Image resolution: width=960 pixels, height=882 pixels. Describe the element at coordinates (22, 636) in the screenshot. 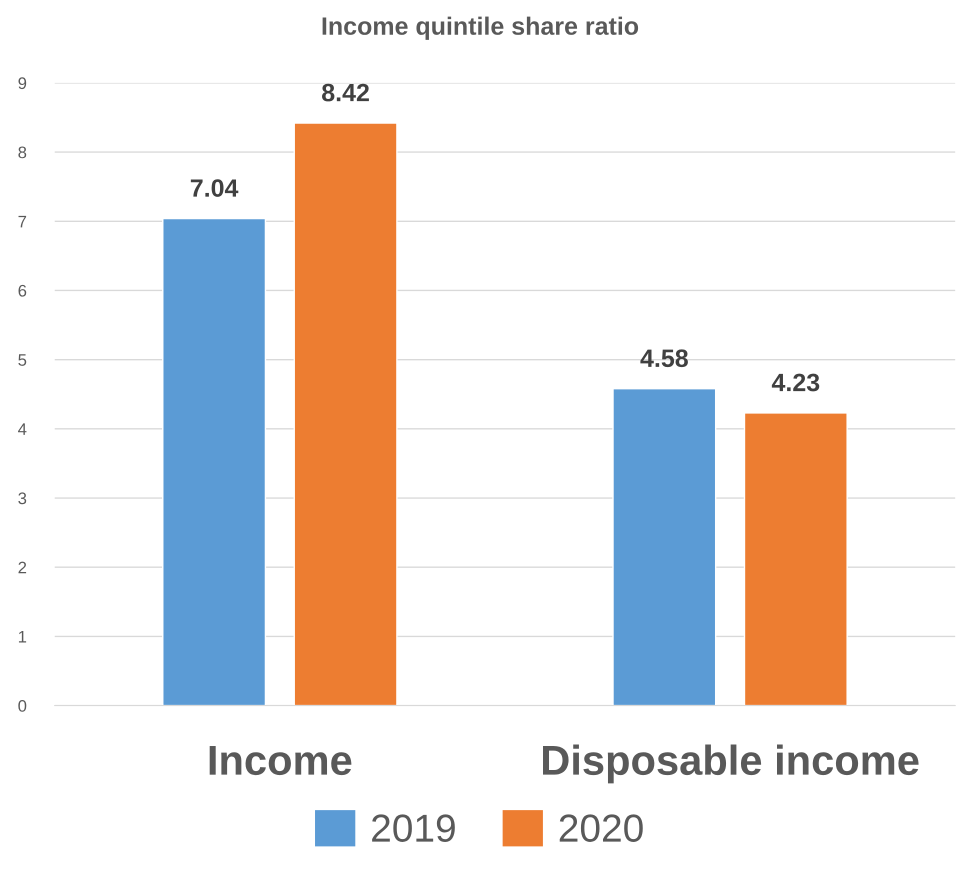

I see `y-tick-label: 1` at that location.